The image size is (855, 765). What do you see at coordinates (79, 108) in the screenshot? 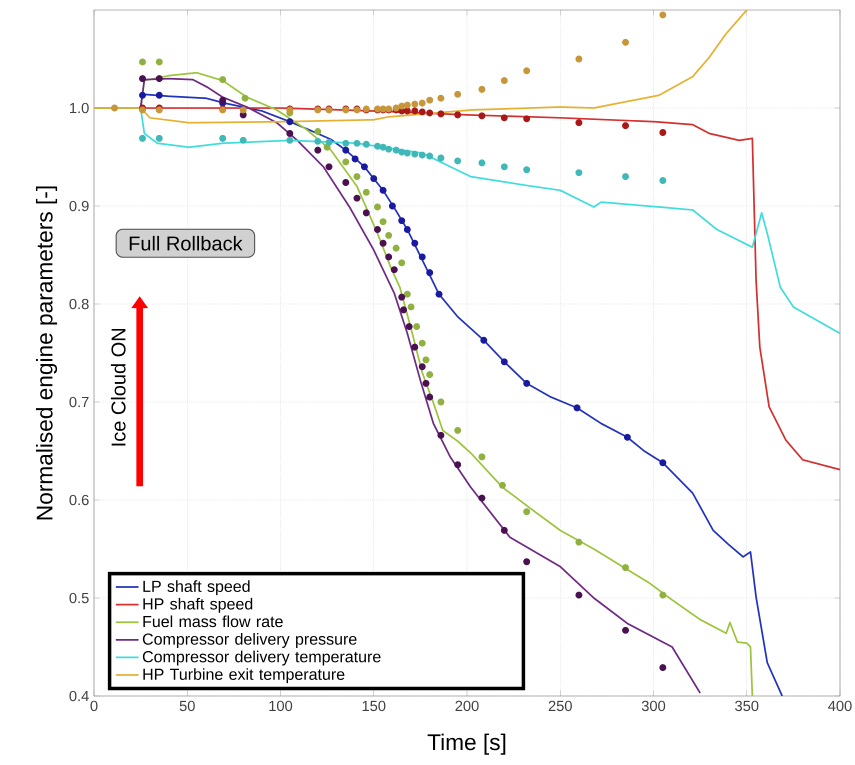
I see `y-tick-label: 1.0` at bounding box center [79, 108].